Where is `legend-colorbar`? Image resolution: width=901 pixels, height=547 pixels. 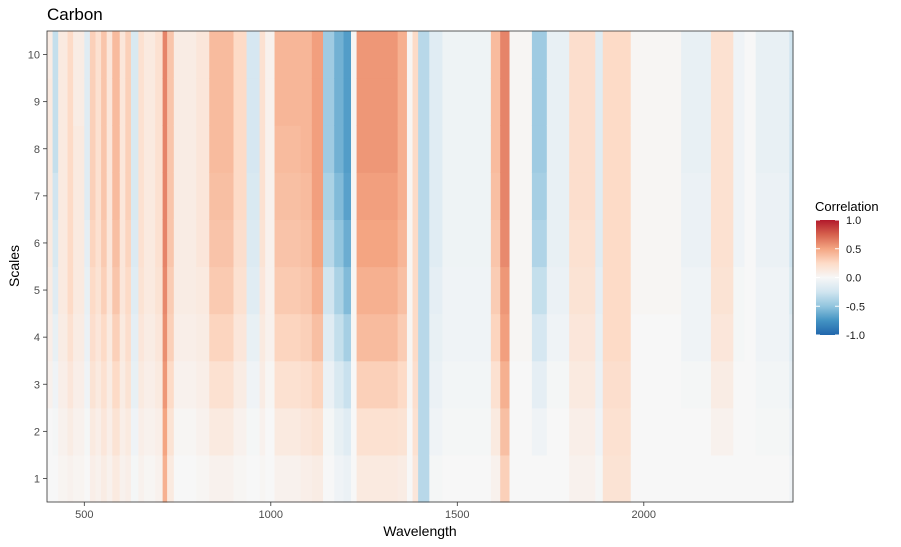
legend-colorbar is located at coordinates (827, 277).